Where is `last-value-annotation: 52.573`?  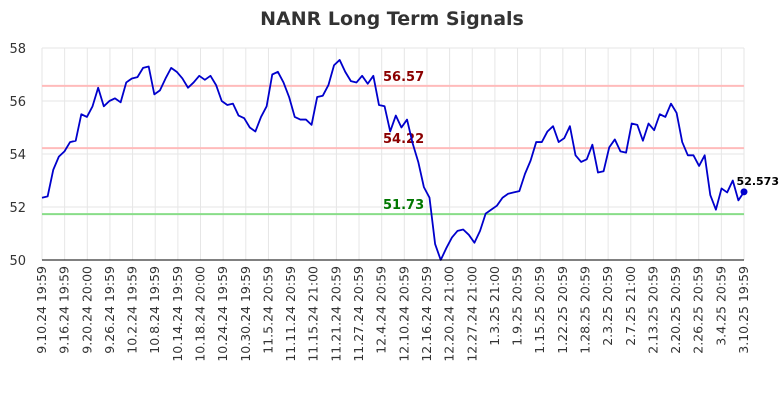
last-value-annotation: 52.573 is located at coordinates (758, 185).